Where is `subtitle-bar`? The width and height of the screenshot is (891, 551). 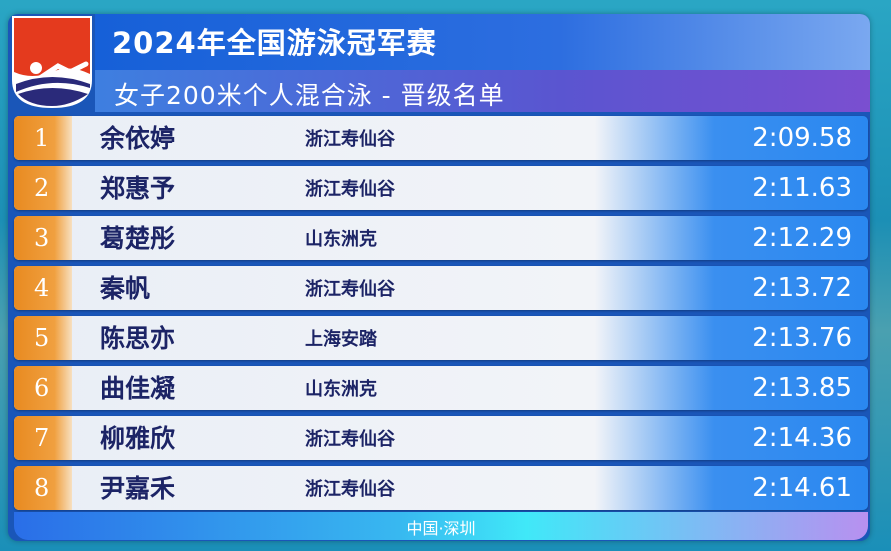
subtitle-bar is located at coordinates (482, 91).